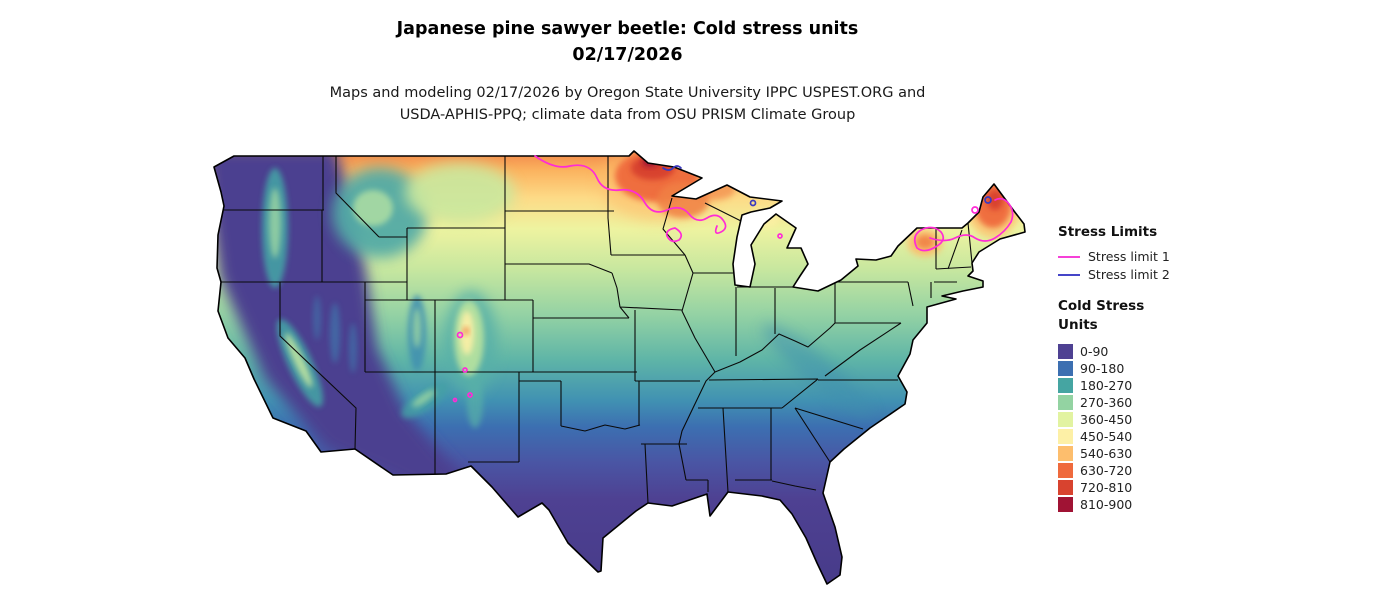 The image size is (1400, 602). I want to click on legend-class-row: 450-540, so click(1133, 436).